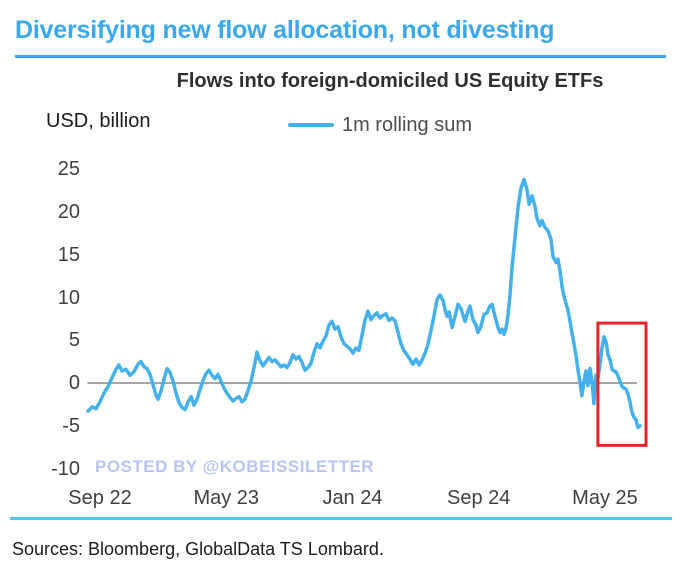  What do you see at coordinates (226, 498) in the screenshot?
I see `x-tick-label: May 23` at bounding box center [226, 498].